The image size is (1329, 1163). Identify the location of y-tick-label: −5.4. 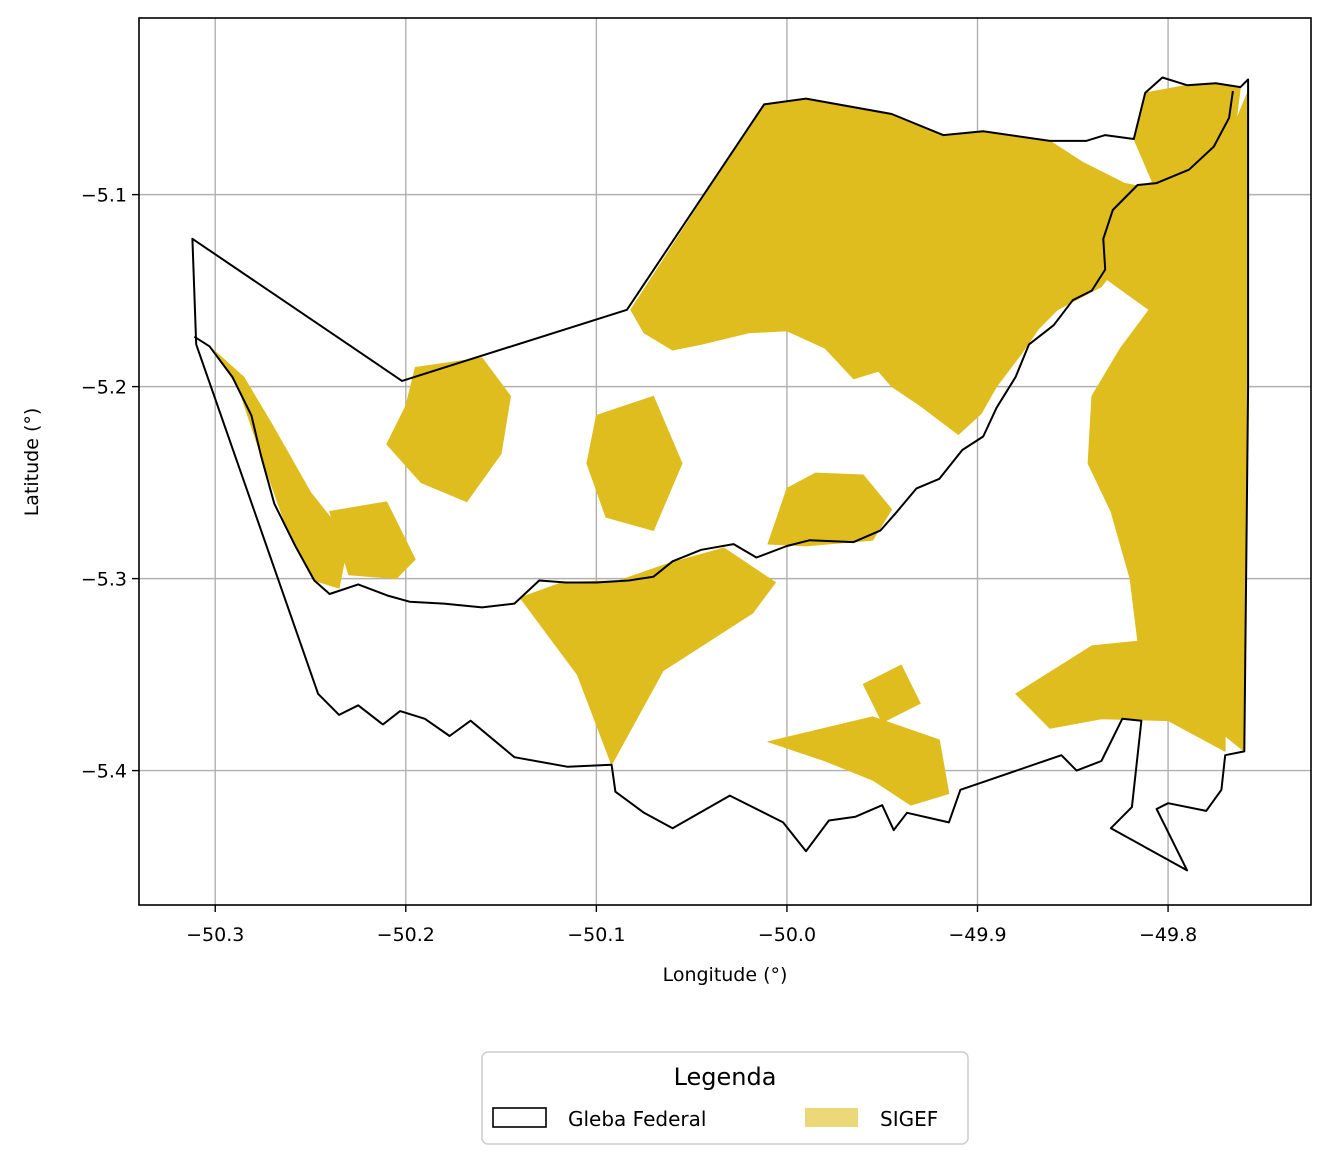
(104, 772).